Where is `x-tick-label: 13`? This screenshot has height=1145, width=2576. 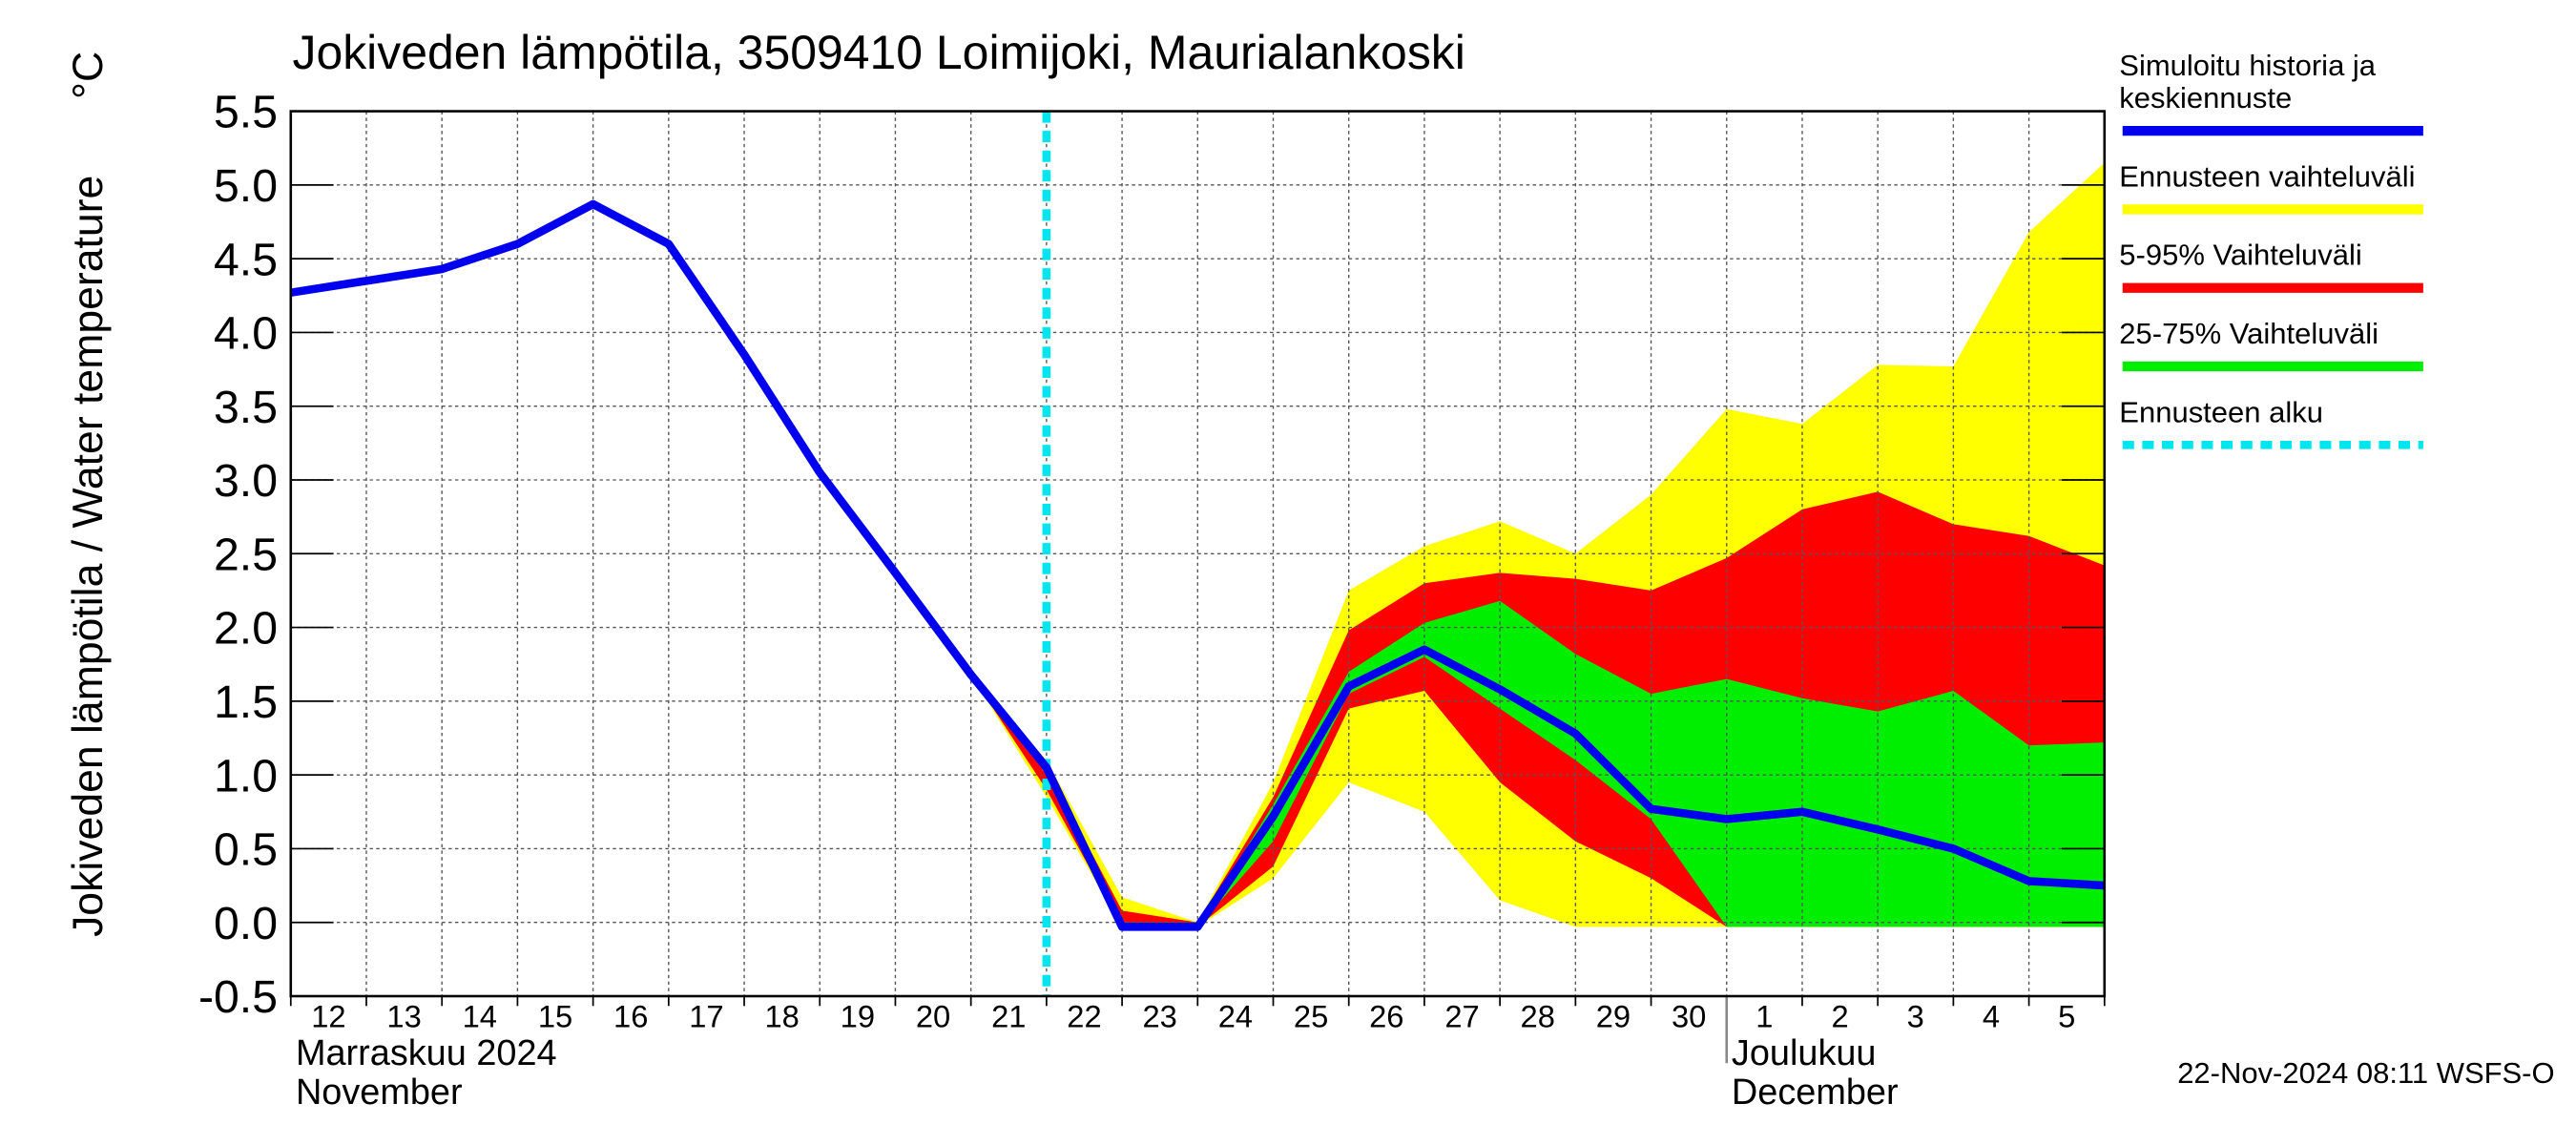
x-tick-label: 13 is located at coordinates (403, 1017).